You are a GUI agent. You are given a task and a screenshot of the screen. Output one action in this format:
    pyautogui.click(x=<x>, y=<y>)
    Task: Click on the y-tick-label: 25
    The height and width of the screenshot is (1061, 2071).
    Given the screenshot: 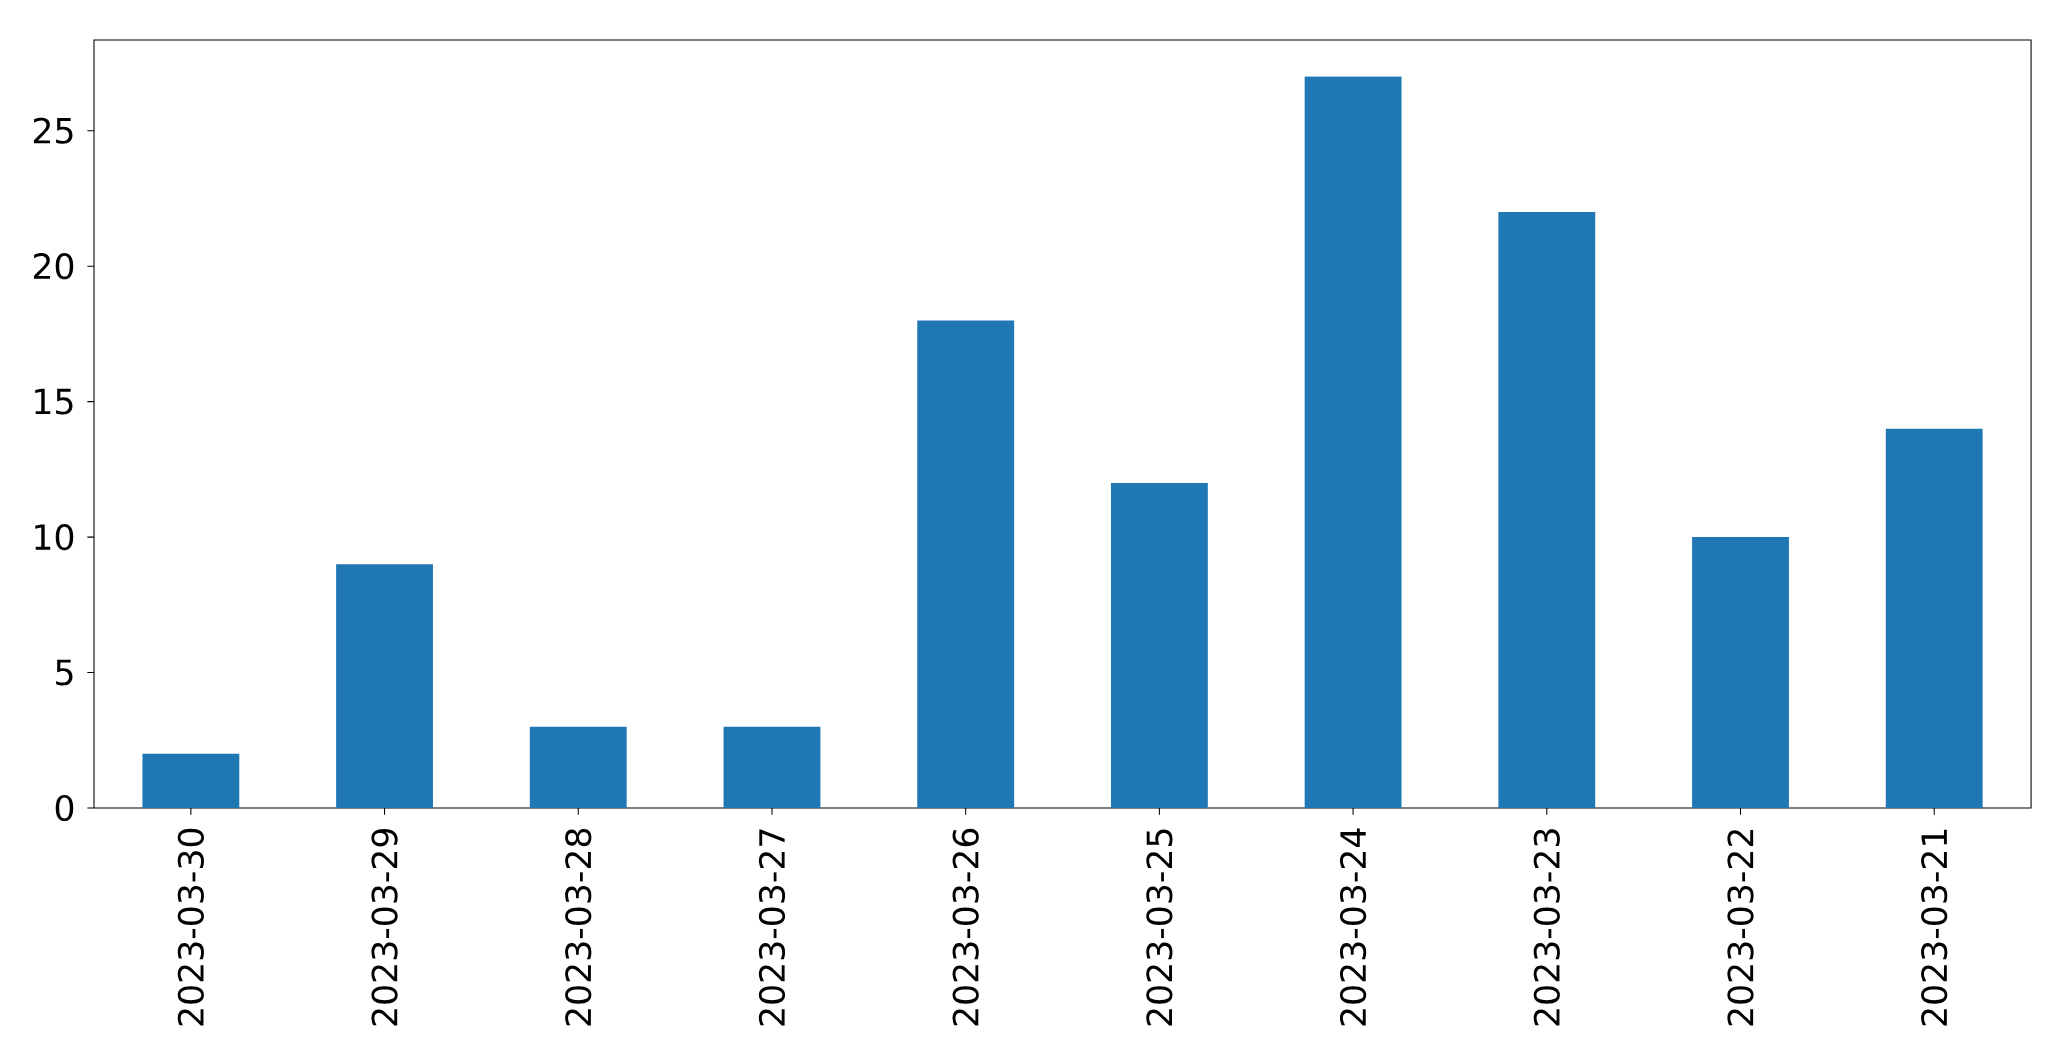 What is the action you would take?
    pyautogui.click(x=53, y=130)
    